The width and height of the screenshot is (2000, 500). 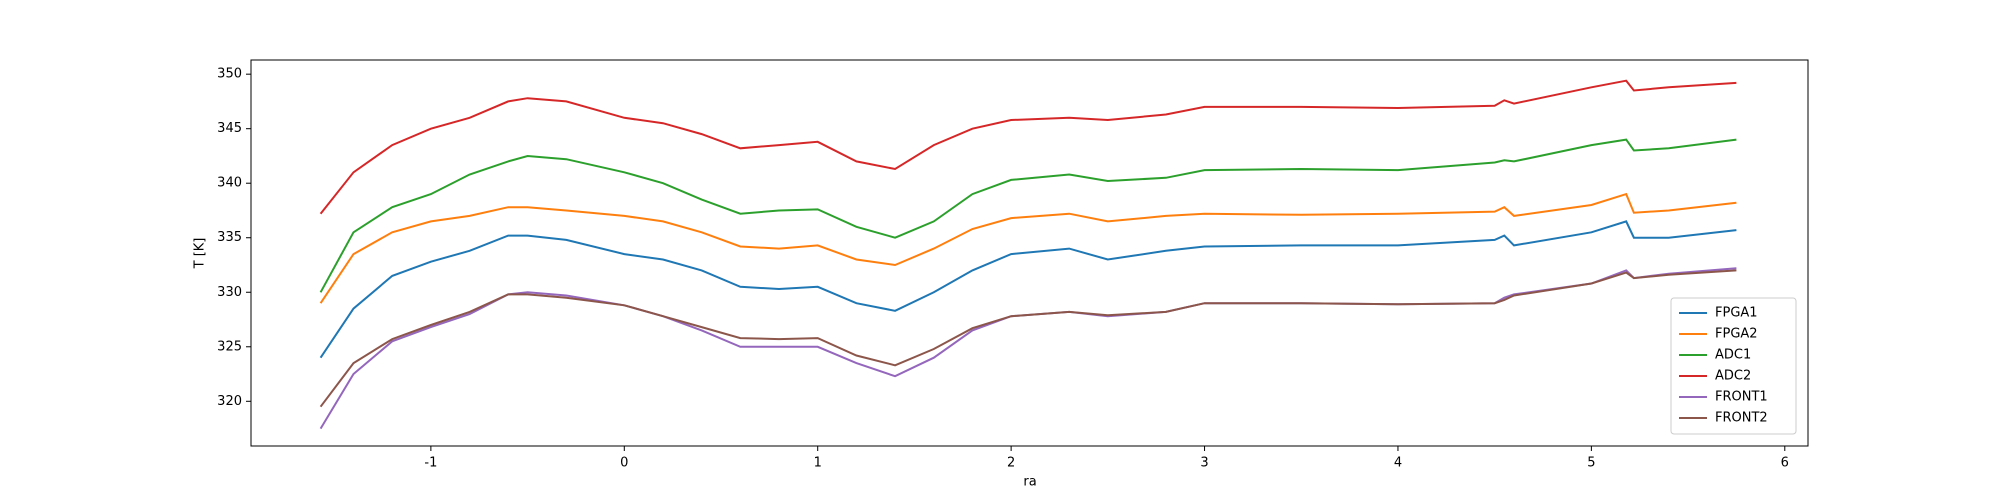 I want to click on y-tick-label: 350, so click(x=229, y=74).